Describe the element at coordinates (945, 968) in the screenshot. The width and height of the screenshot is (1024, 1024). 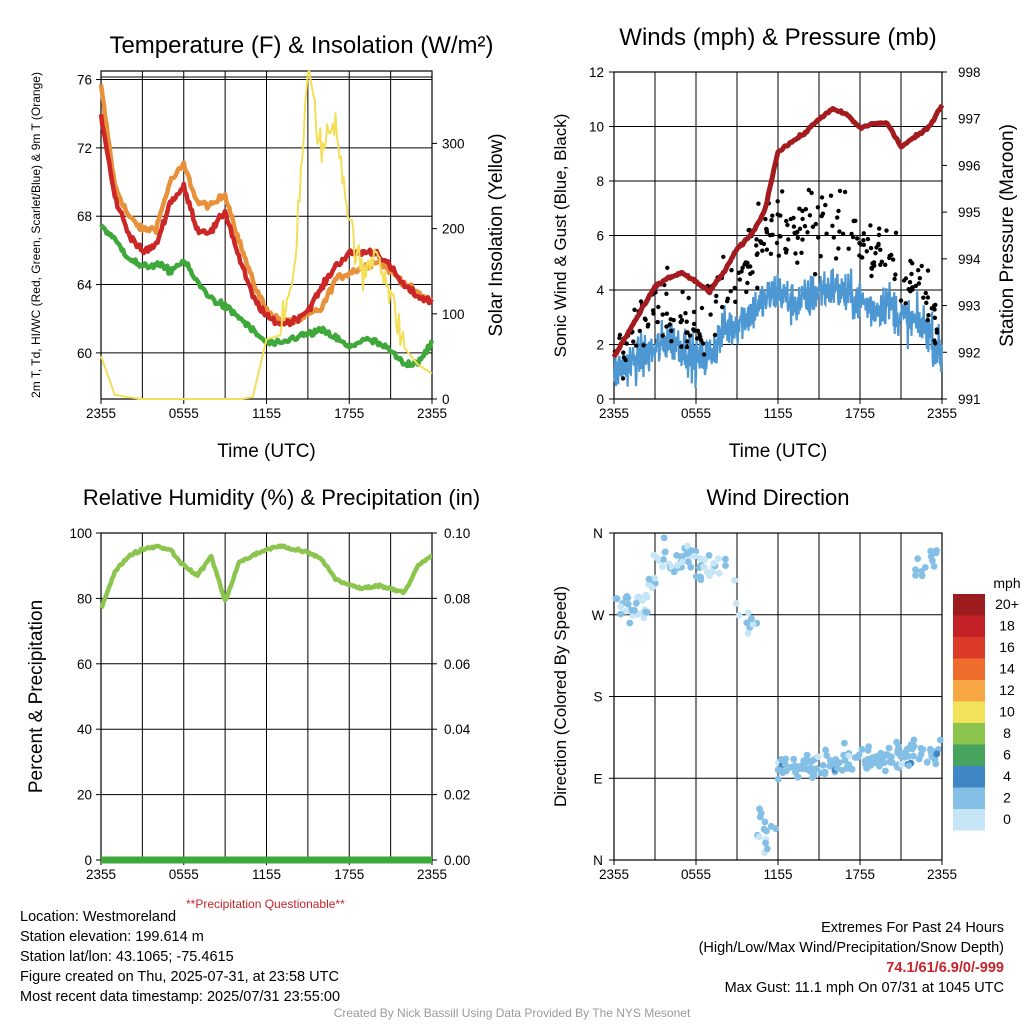
I see `extremes-values: 74.1/61/6.9/0/-999` at that location.